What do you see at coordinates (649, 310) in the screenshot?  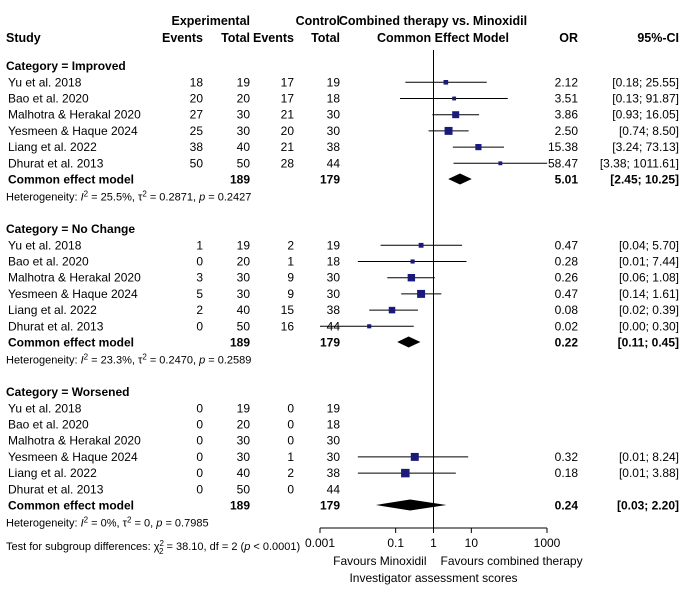 I see `confidence-interval: [0.02; 0.39]` at bounding box center [649, 310].